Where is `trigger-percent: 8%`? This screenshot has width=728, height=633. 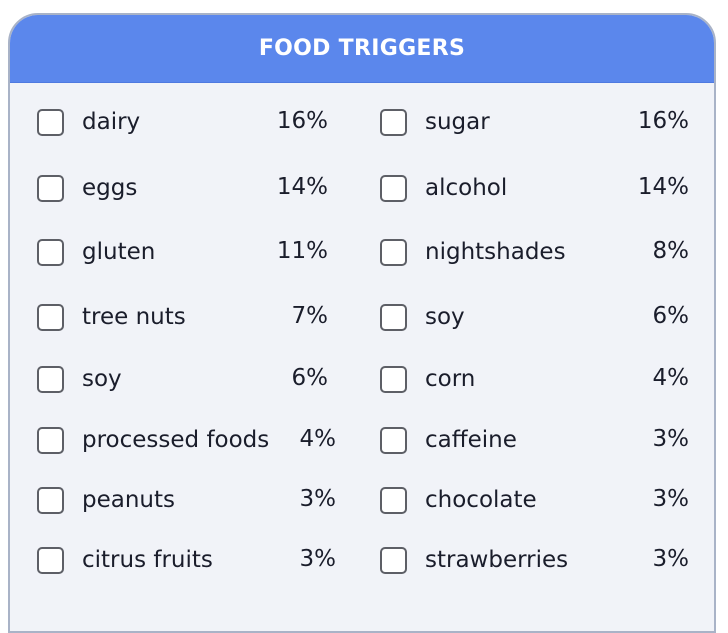
trigger-percent: 8% is located at coordinates (671, 251).